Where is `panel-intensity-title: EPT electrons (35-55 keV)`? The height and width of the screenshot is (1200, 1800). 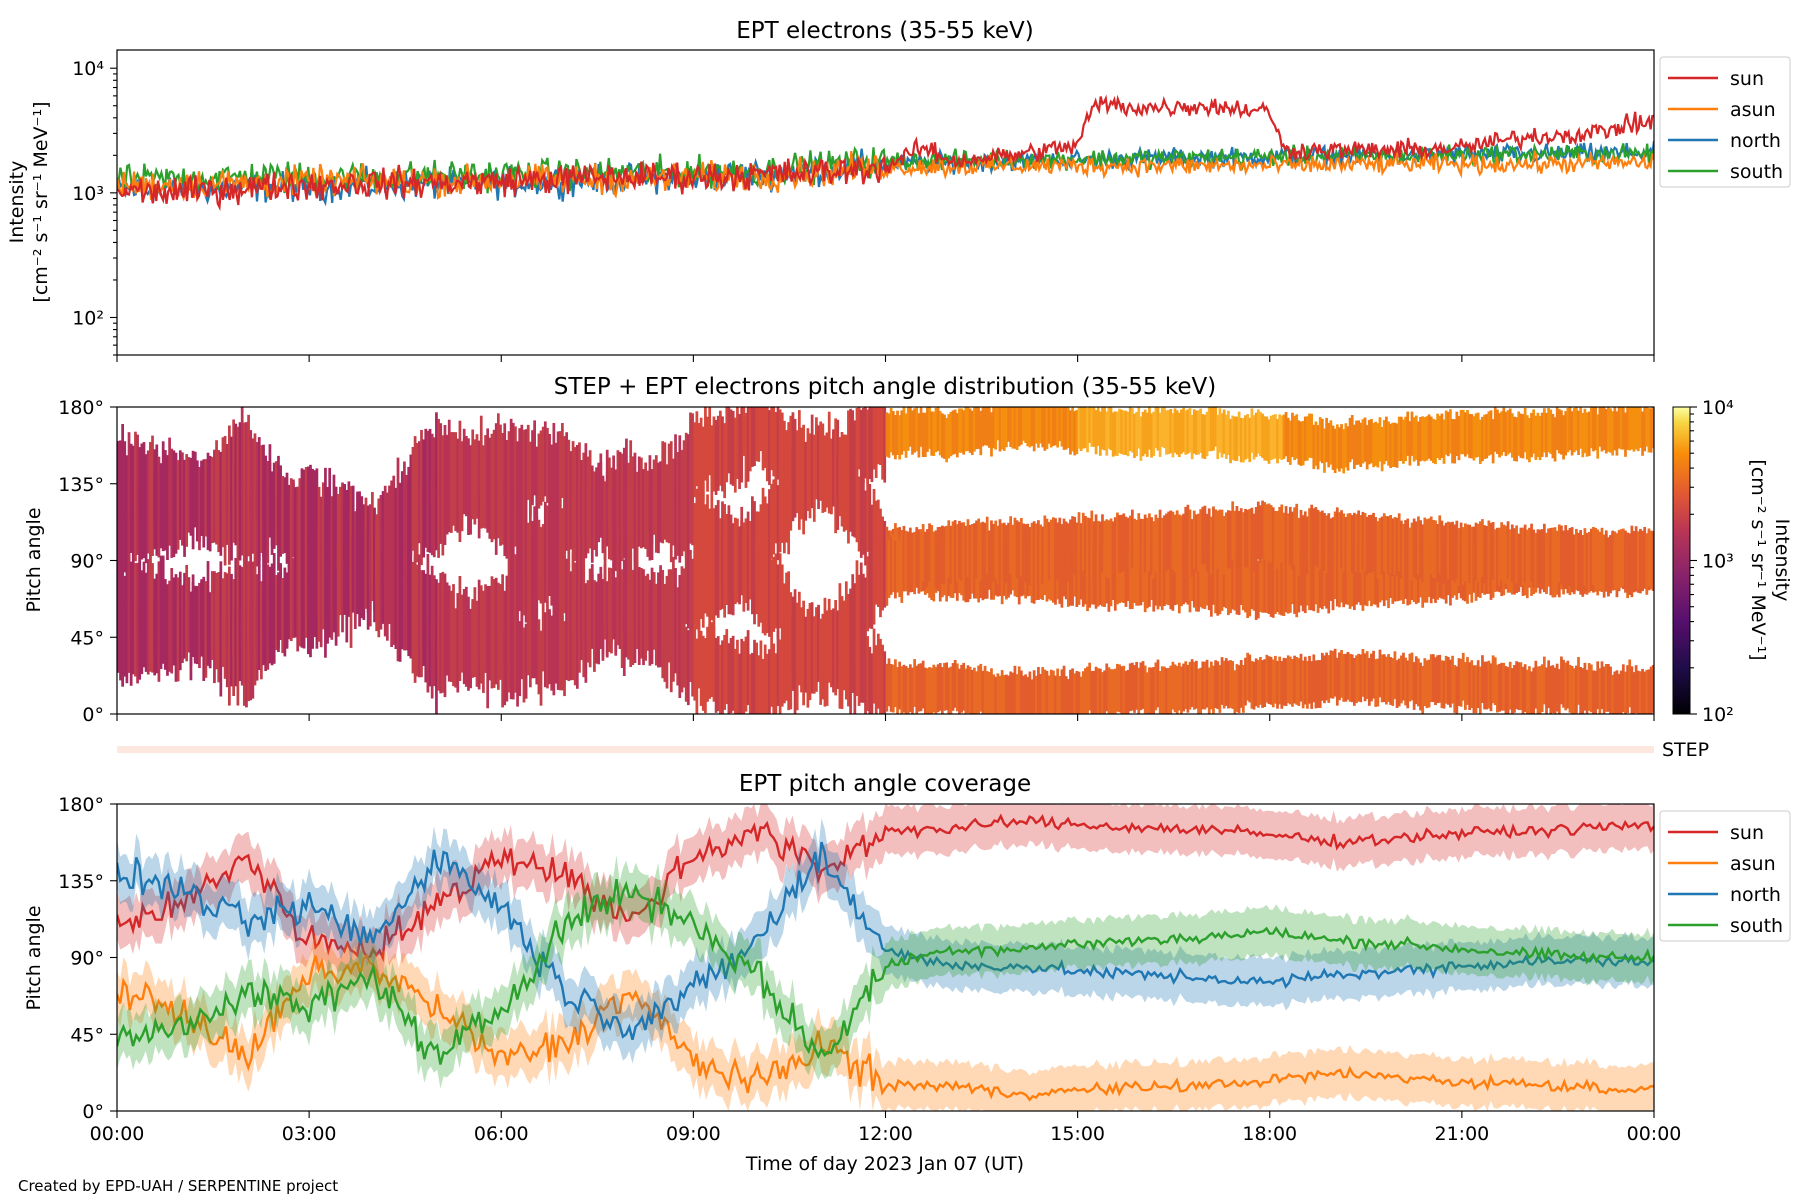 panel-intensity-title: EPT electrons (35-55 keV) is located at coordinates (884, 31).